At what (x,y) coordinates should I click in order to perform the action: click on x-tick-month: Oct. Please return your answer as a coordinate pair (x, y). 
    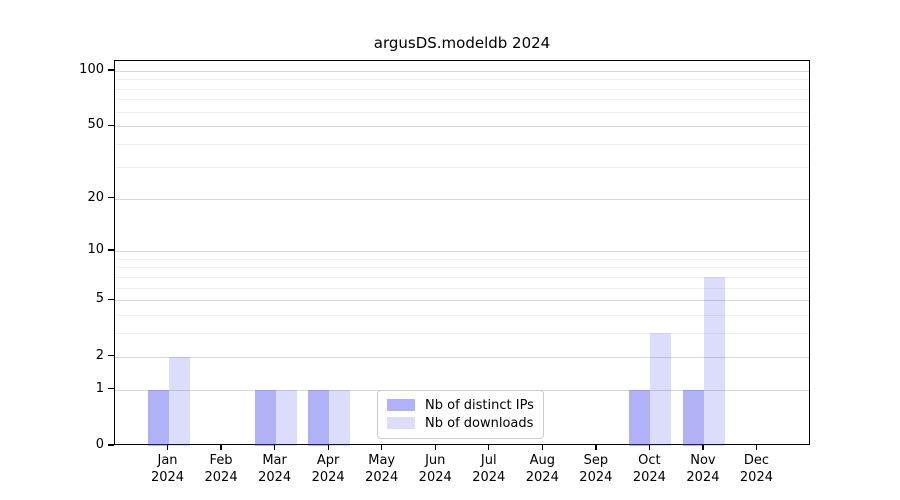
    Looking at the image, I should click on (649, 460).